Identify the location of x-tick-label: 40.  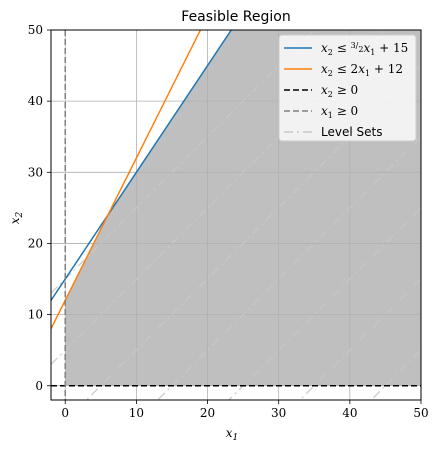
(349, 413).